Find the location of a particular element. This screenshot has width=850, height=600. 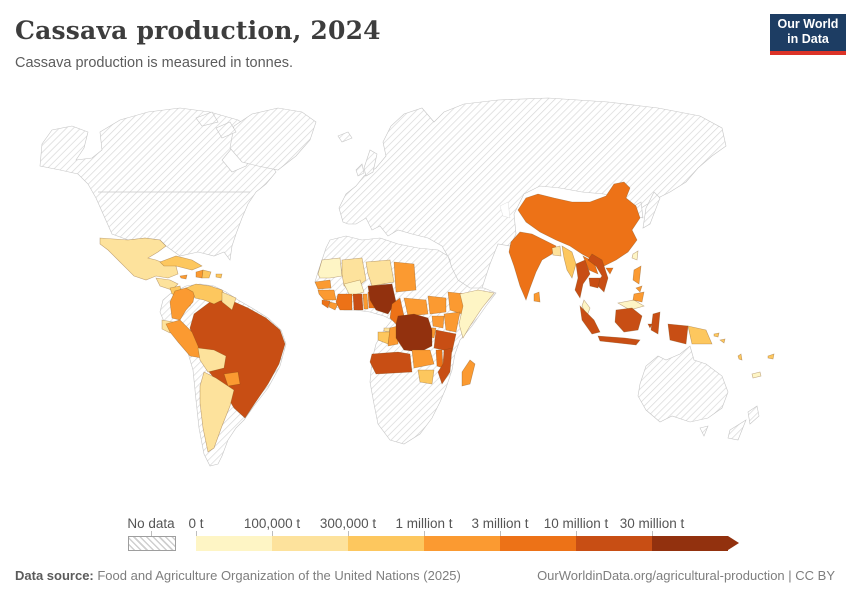

country-tanzania is located at coordinates (445, 341).